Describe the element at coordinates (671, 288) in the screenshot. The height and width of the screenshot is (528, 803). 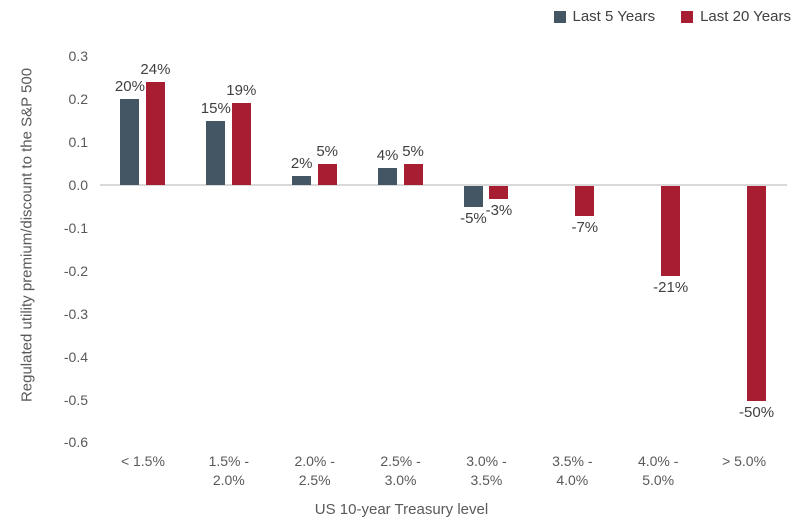
I see `bar-data-label: -21%` at that location.